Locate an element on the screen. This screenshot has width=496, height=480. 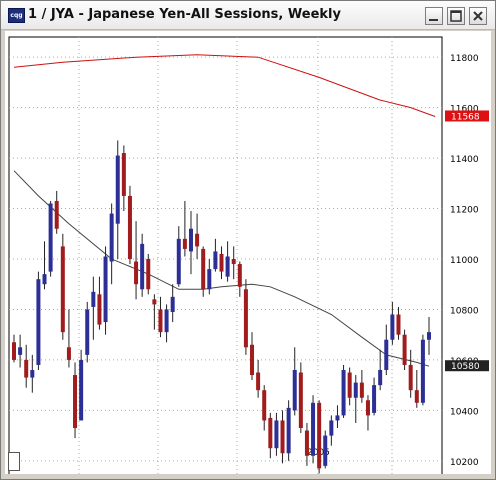
y-tick-label: 11800 is located at coordinates (464, 59).